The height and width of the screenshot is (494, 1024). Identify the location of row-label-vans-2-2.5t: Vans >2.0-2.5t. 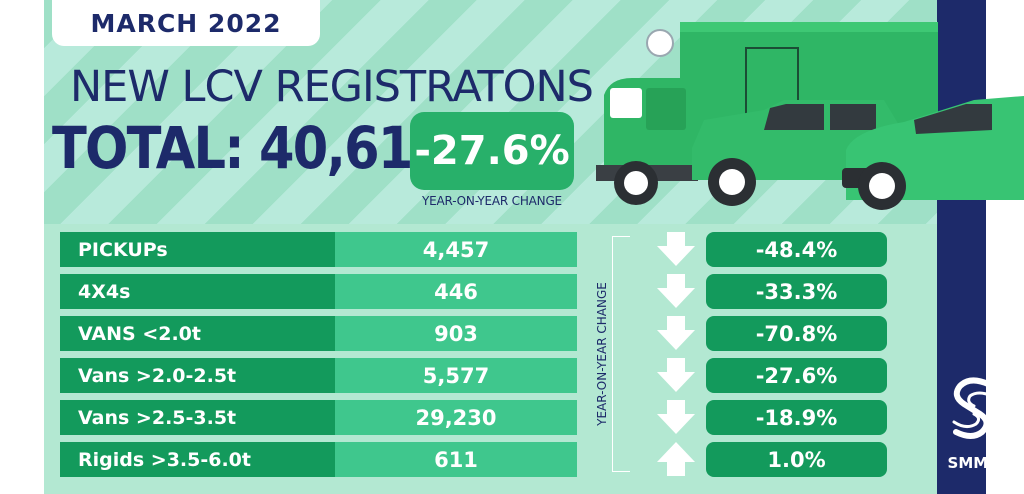
(208, 375).